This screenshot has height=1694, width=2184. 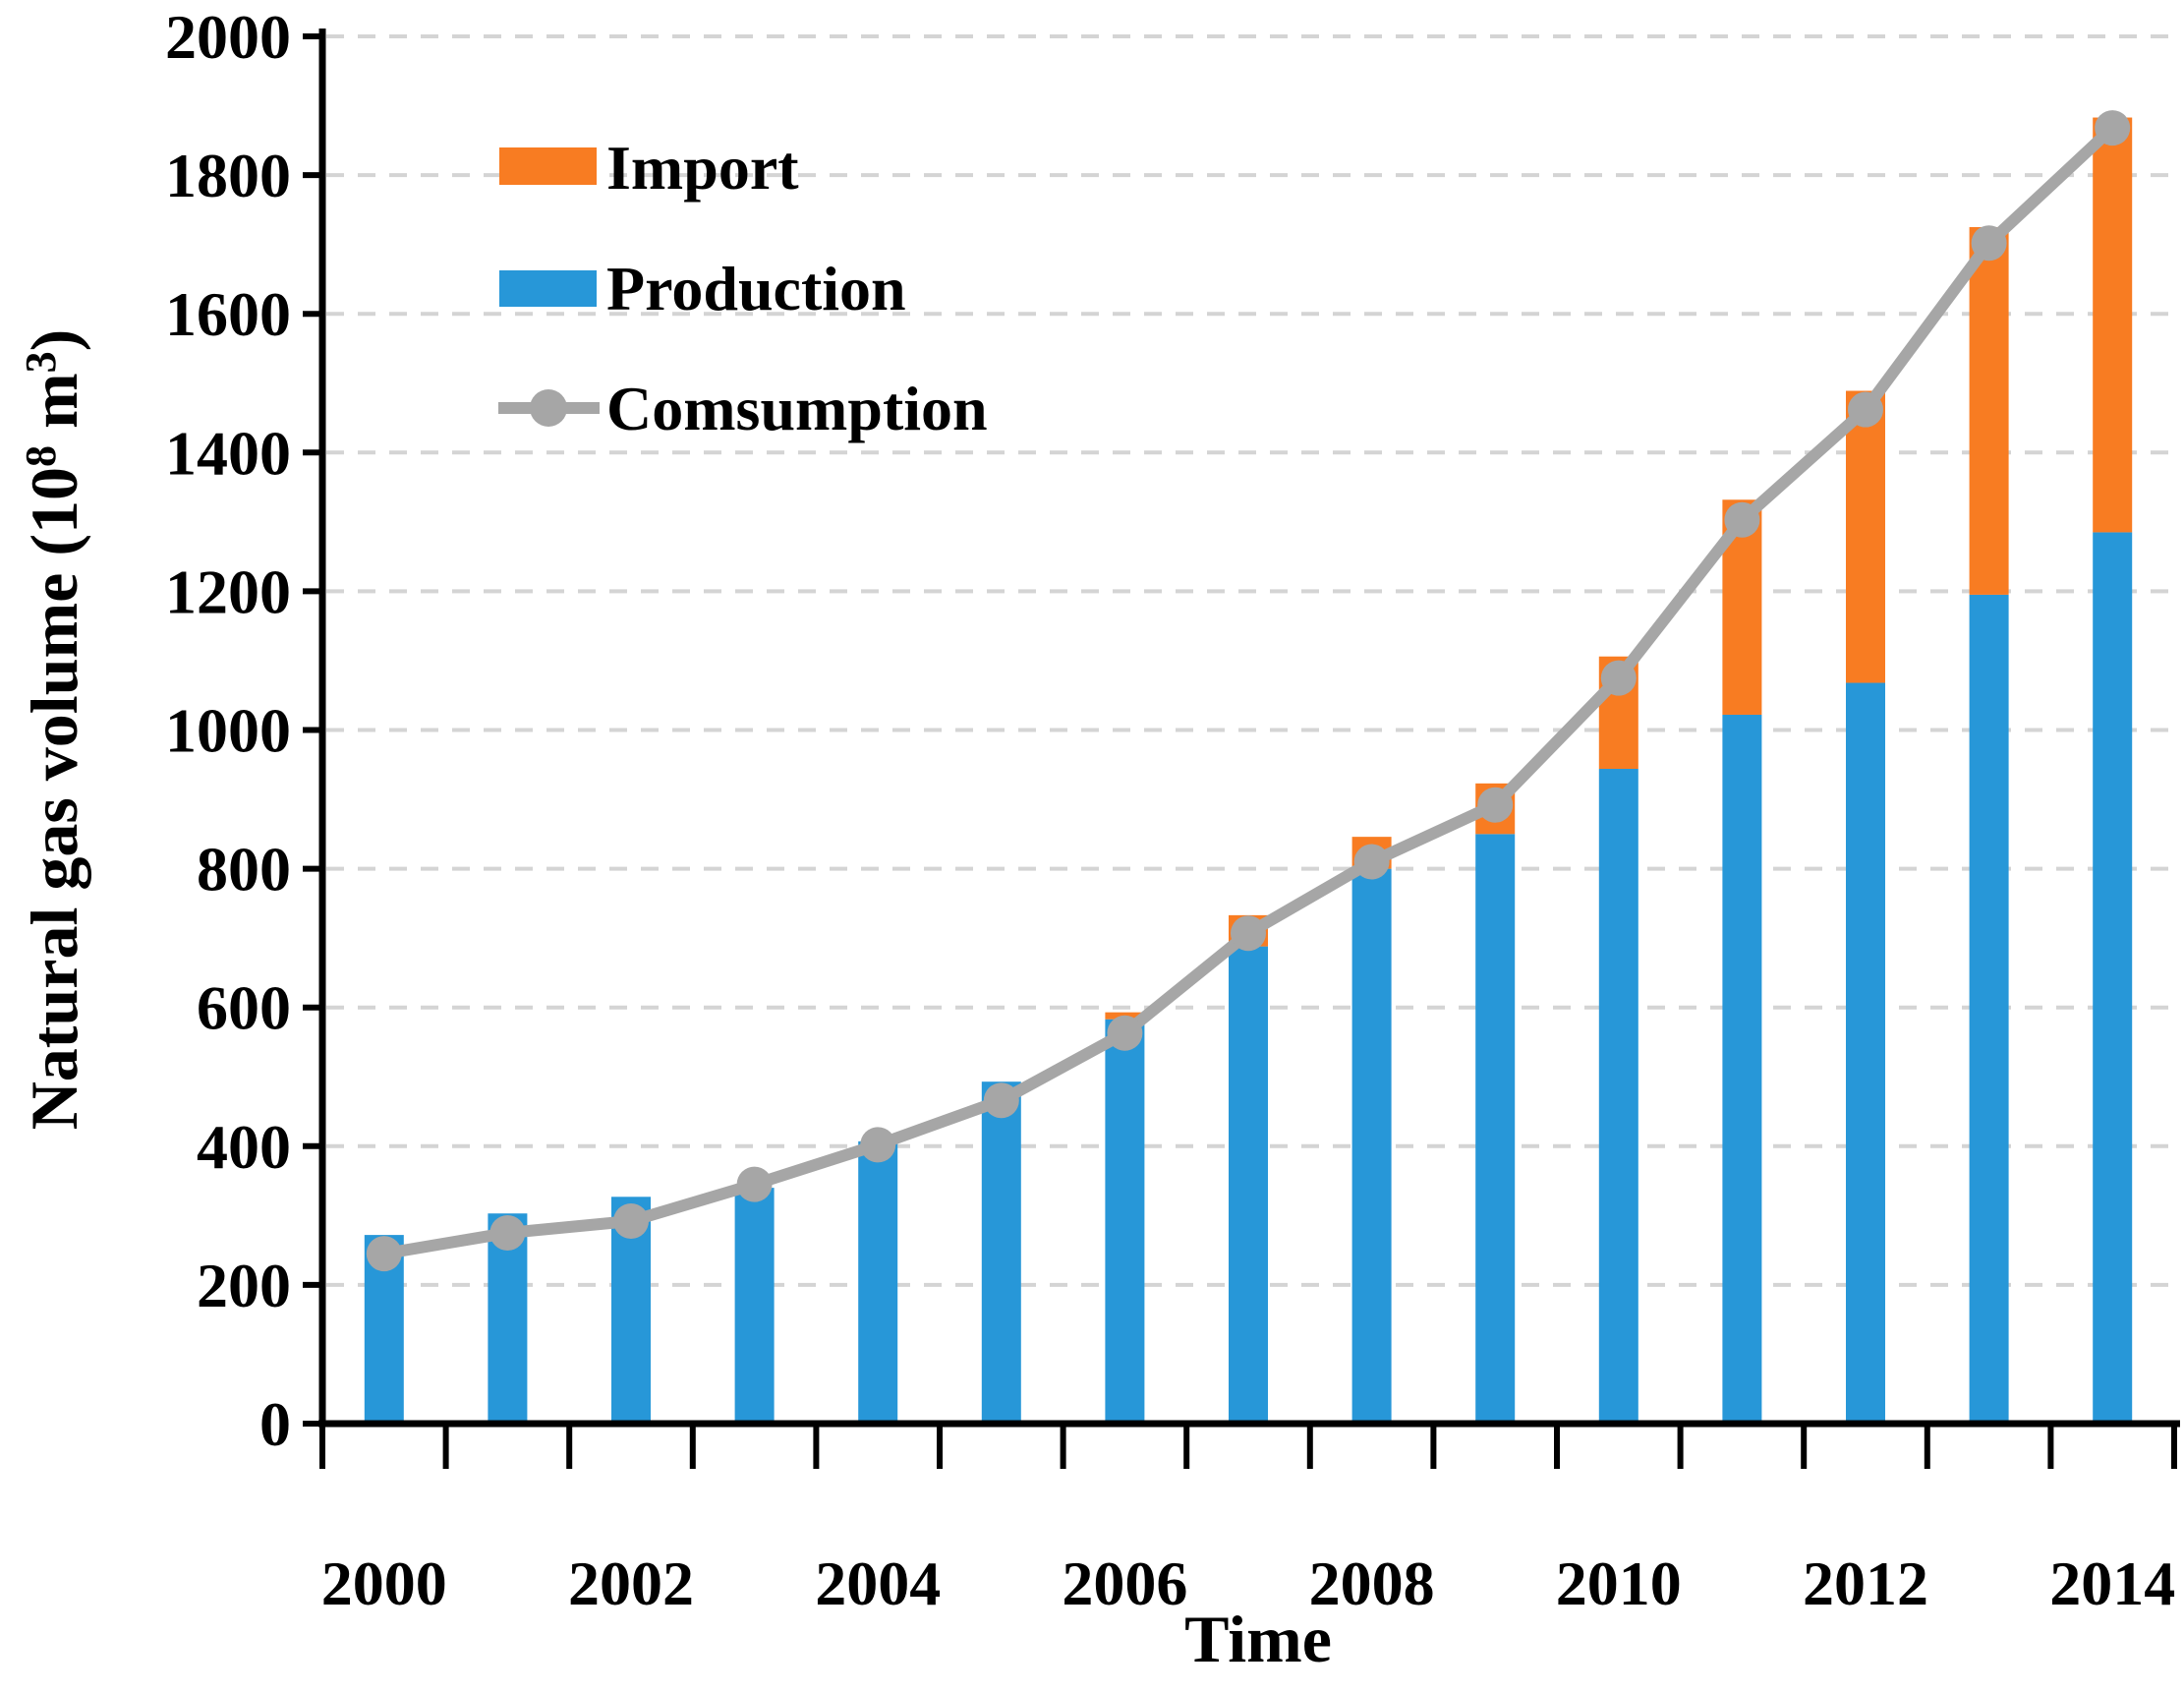 What do you see at coordinates (878, 1282) in the screenshot?
I see `bar-production-2004` at bounding box center [878, 1282].